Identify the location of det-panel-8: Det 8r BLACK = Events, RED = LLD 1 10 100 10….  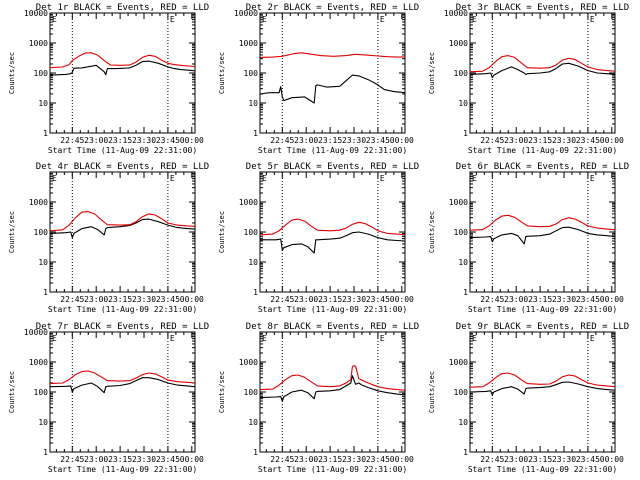
(318, 398).